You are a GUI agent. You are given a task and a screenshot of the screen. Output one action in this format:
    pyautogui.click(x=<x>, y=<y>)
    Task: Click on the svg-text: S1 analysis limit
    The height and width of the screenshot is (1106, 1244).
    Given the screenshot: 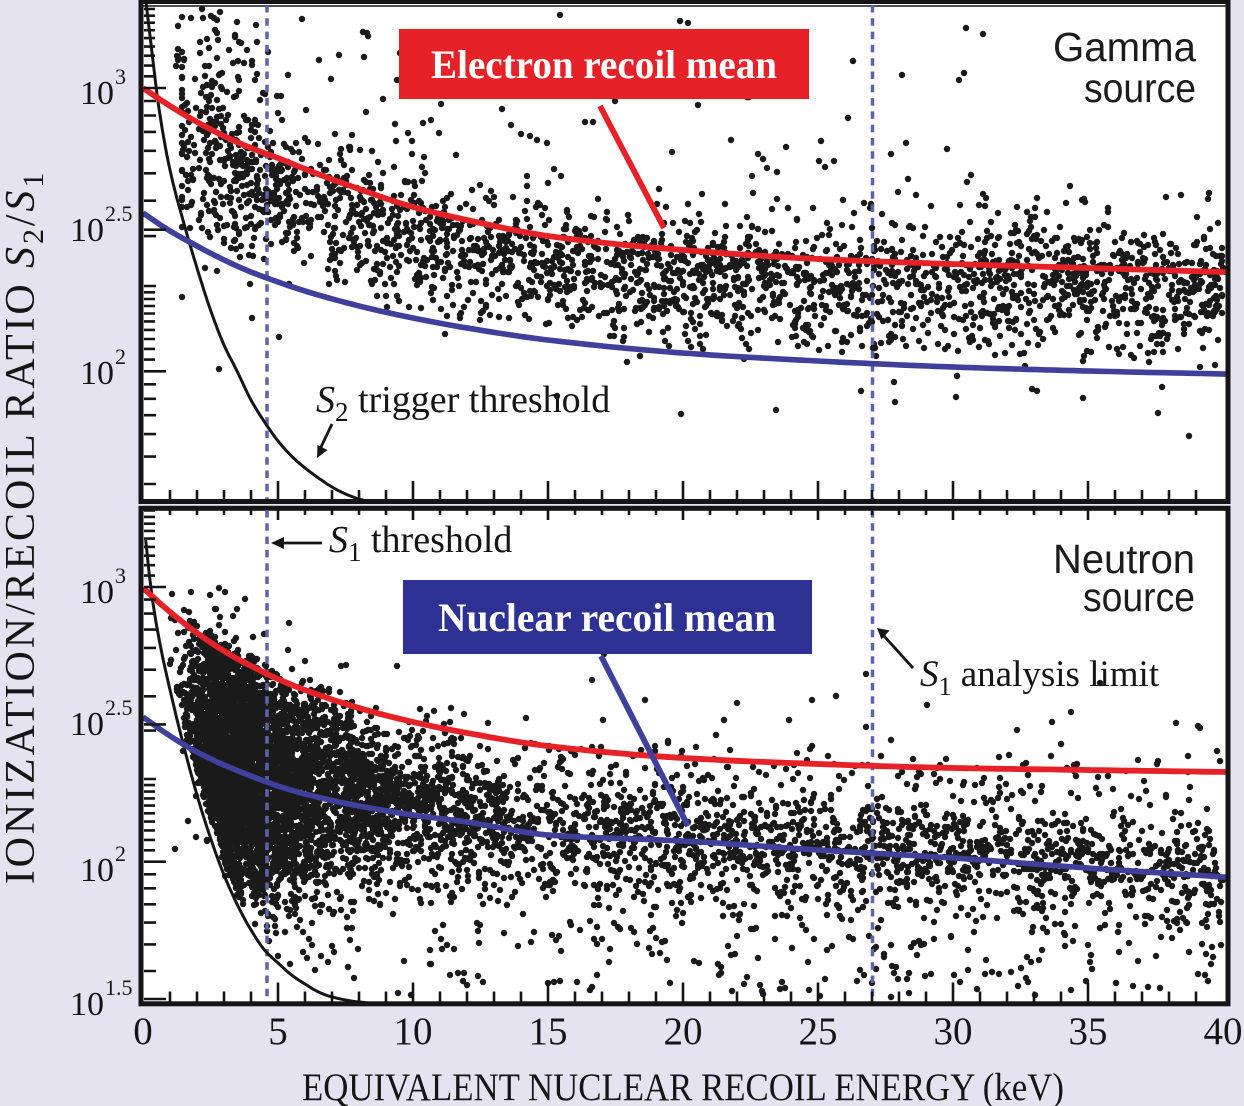 What is the action you would take?
    pyautogui.click(x=1040, y=677)
    